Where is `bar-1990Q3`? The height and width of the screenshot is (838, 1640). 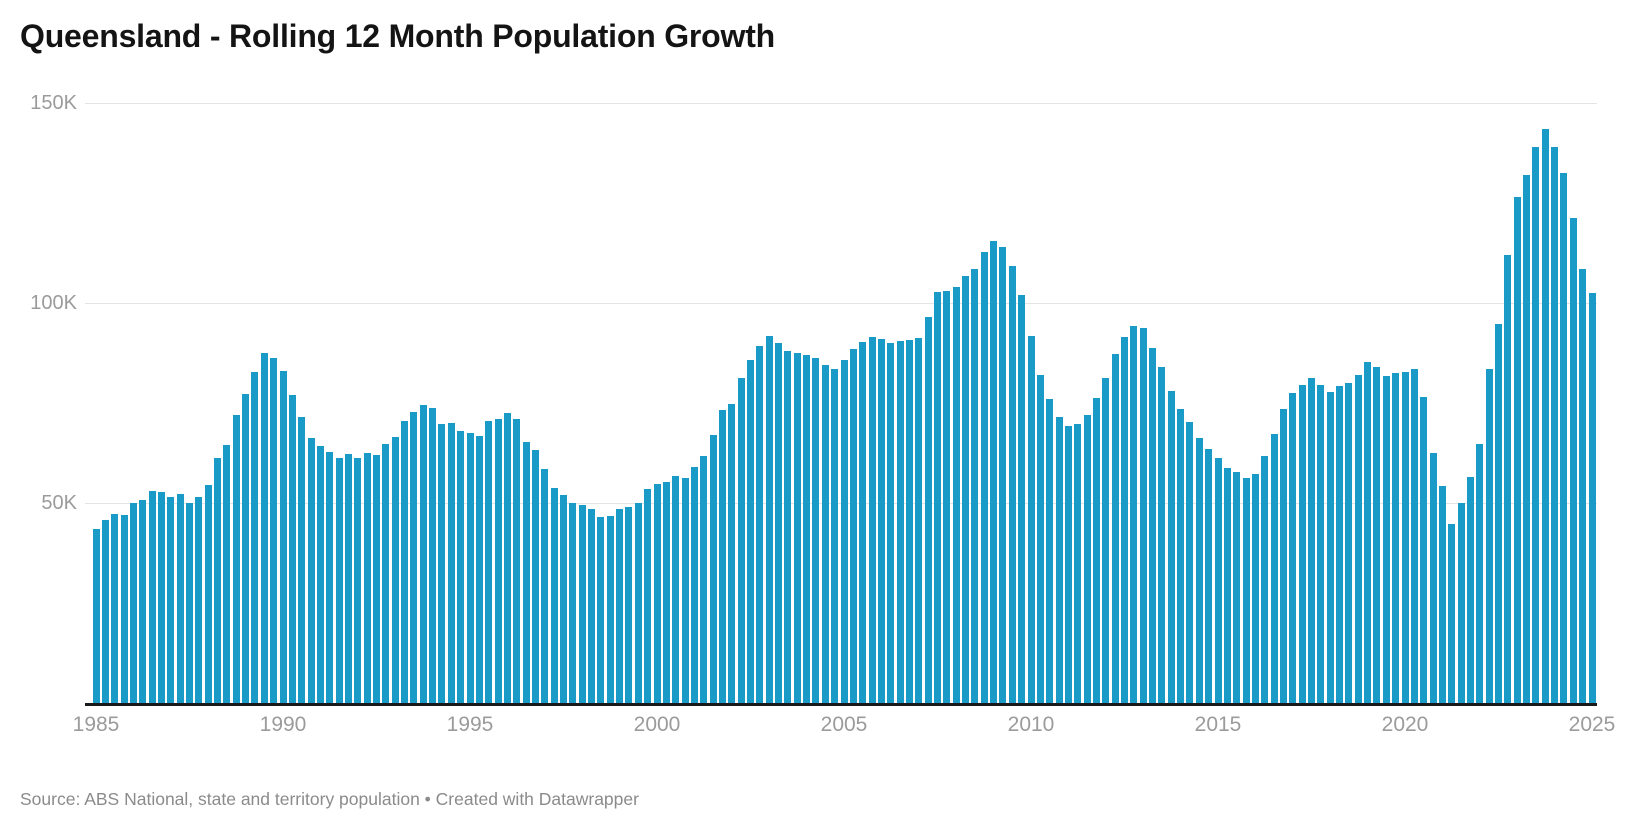 bar-1990Q3 is located at coordinates (302, 560).